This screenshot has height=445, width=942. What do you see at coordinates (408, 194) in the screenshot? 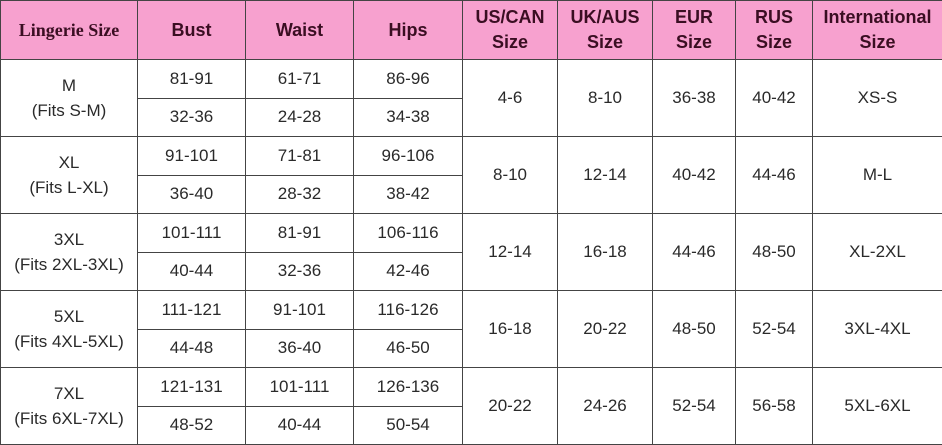
I see `hips-in-cell: 38-42` at bounding box center [408, 194].